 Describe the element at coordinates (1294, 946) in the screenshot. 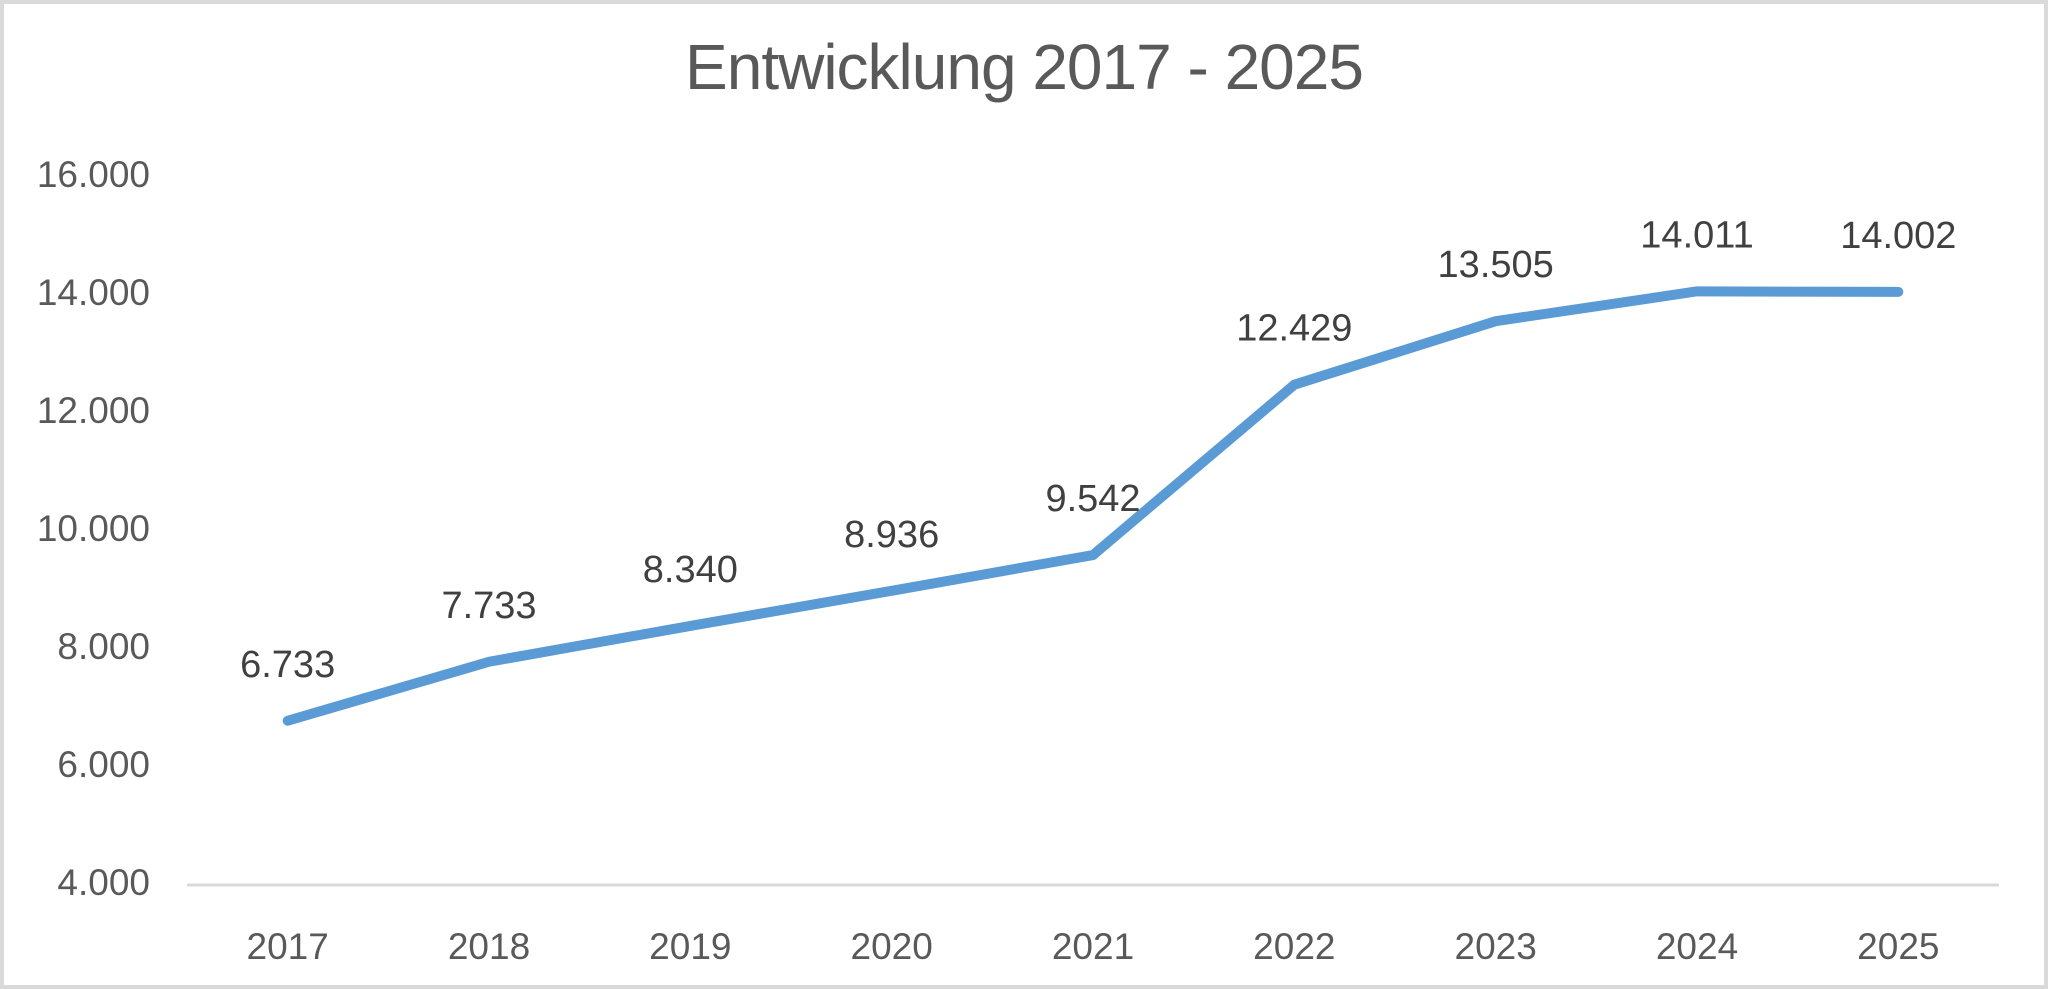

I see `x-tick-label: 2022` at that location.